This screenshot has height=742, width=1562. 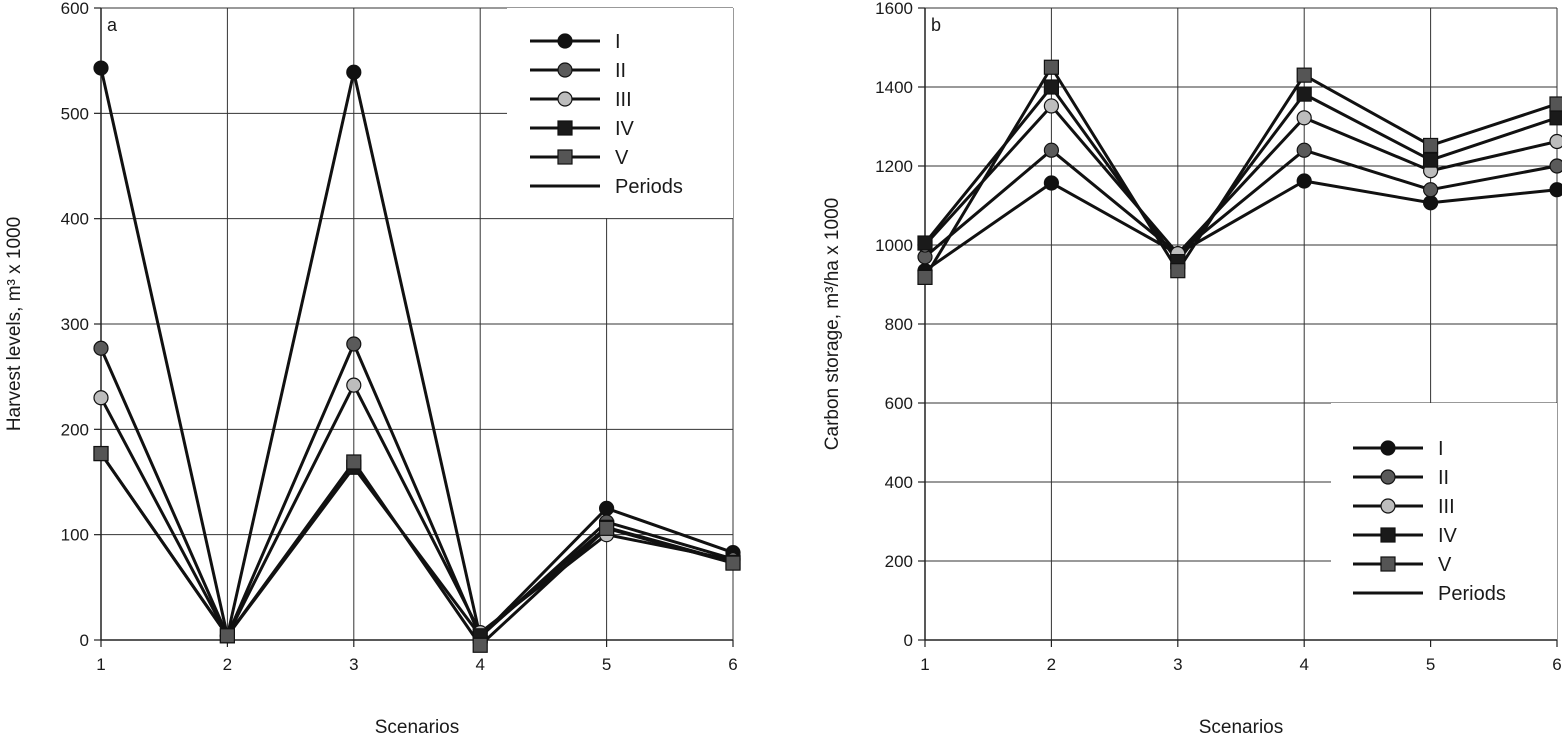 I want to click on panel-letter: a, so click(x=112, y=25).